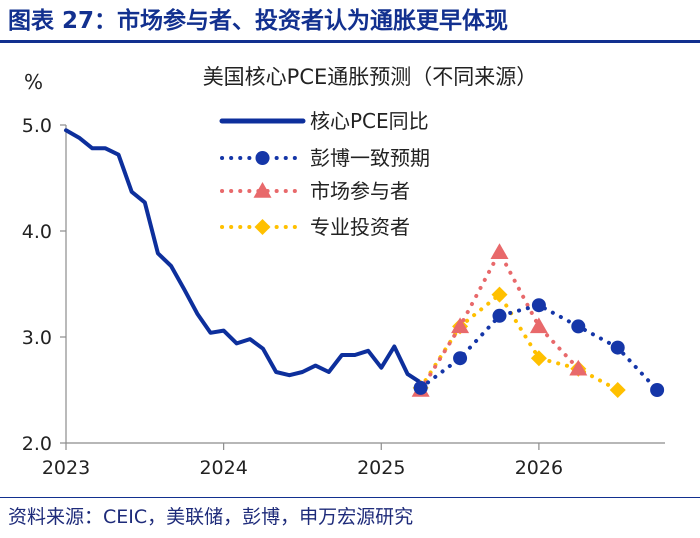 The height and width of the screenshot is (538, 700). I want to click on legend-marker-circle, so click(262, 158).